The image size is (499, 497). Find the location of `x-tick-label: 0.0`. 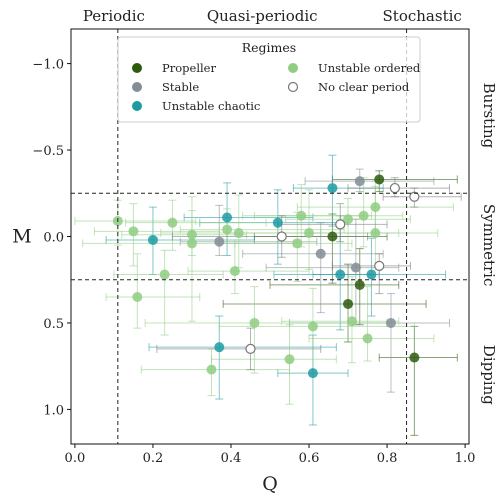

x-tick-label: 0.0 is located at coordinates (75, 458).